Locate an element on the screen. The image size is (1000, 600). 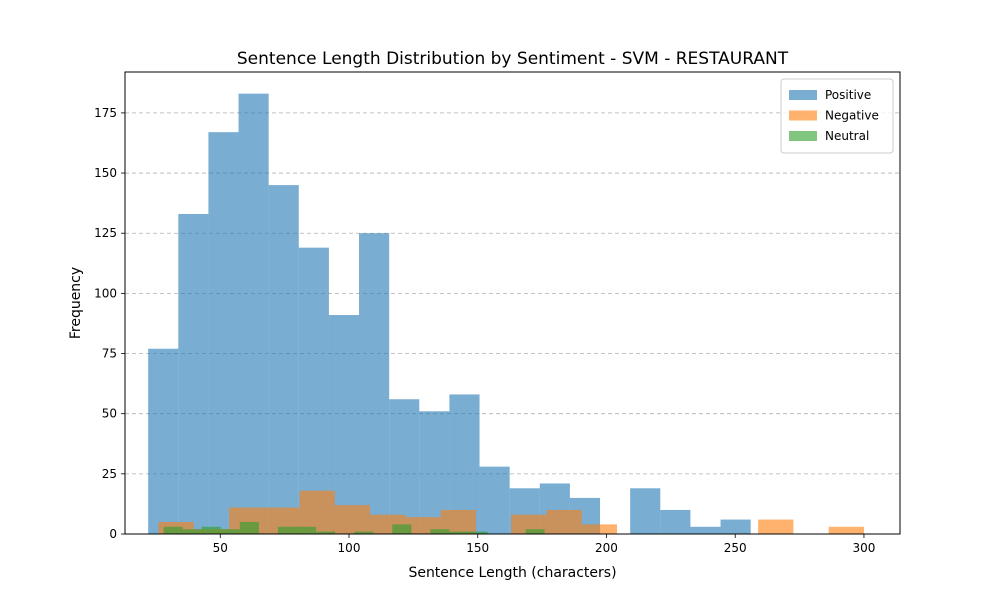
x-tick-label: 50 is located at coordinates (220, 548).